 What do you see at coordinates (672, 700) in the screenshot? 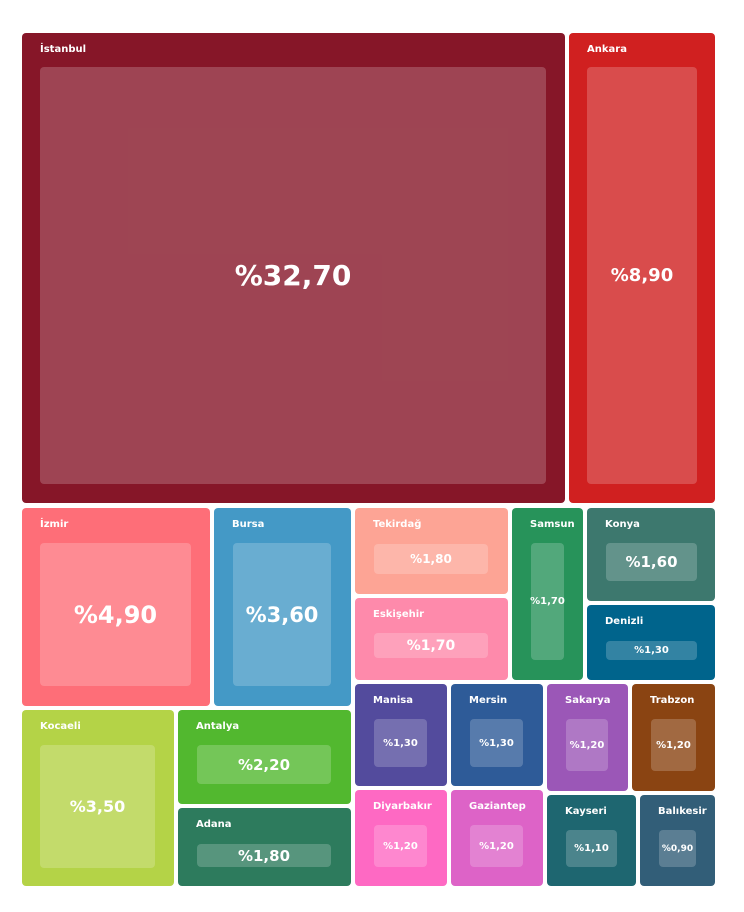
I see `treemap-tile-label: Trabzon` at bounding box center [672, 700].